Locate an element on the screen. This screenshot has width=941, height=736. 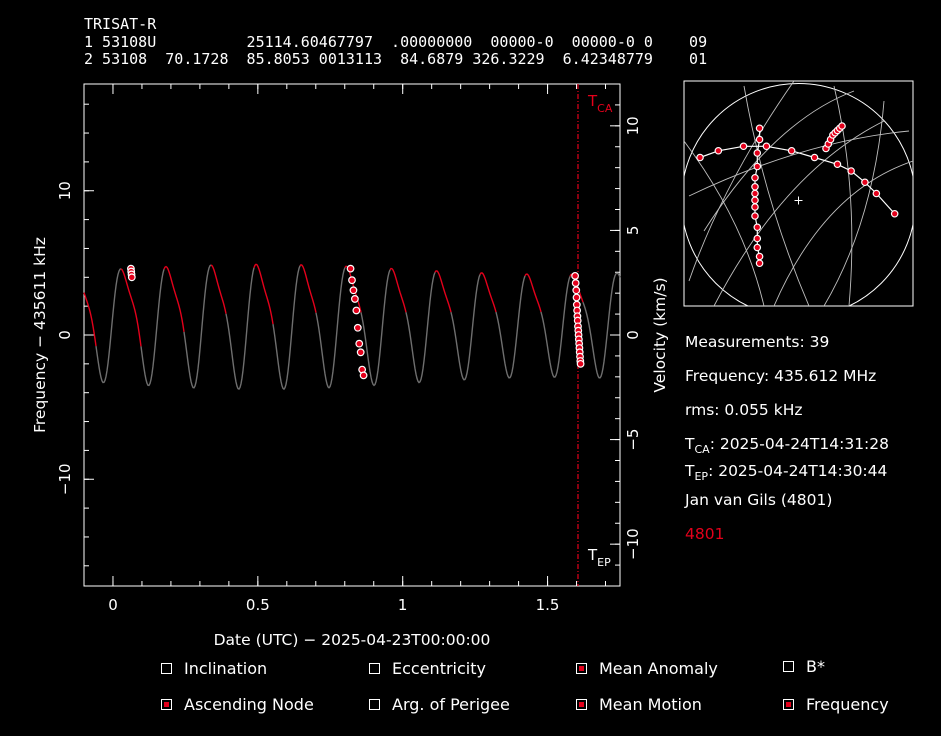
checkbox-frequency: Frequency is located at coordinates (836, 704).